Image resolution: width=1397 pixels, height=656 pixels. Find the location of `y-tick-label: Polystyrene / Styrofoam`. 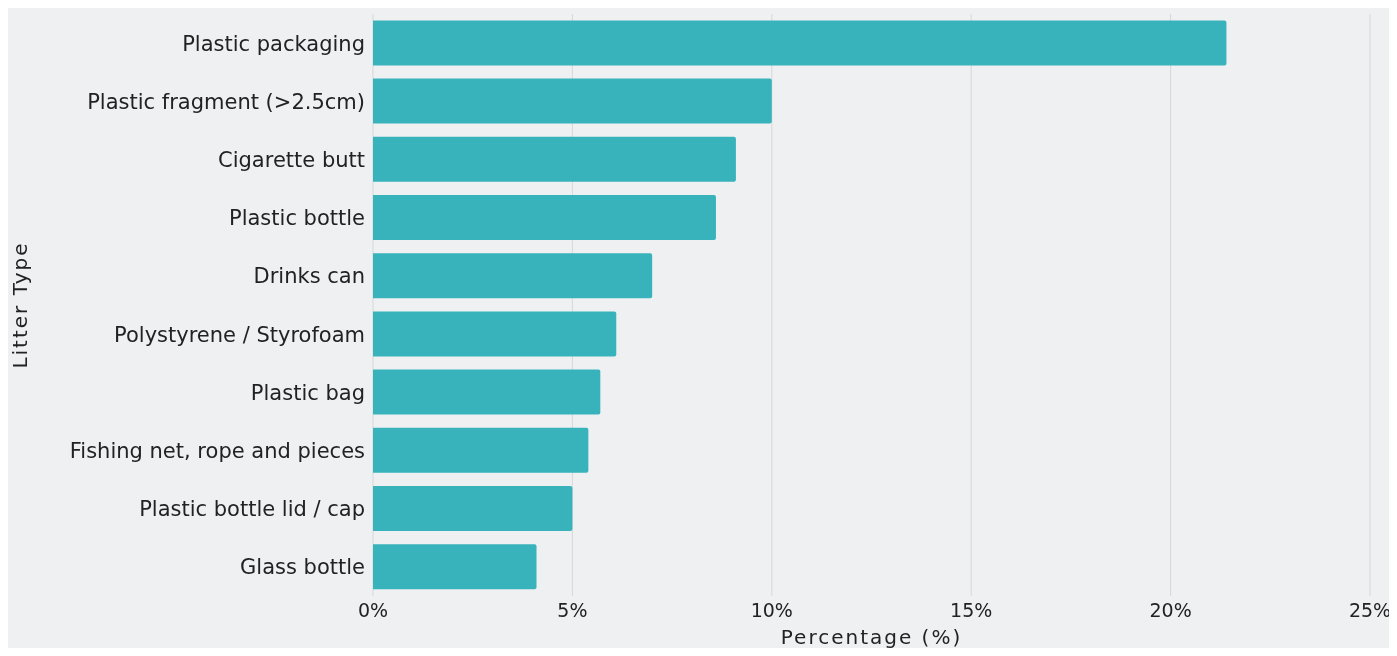

y-tick-label: Polystyrene / Styrofoam is located at coordinates (239, 334).